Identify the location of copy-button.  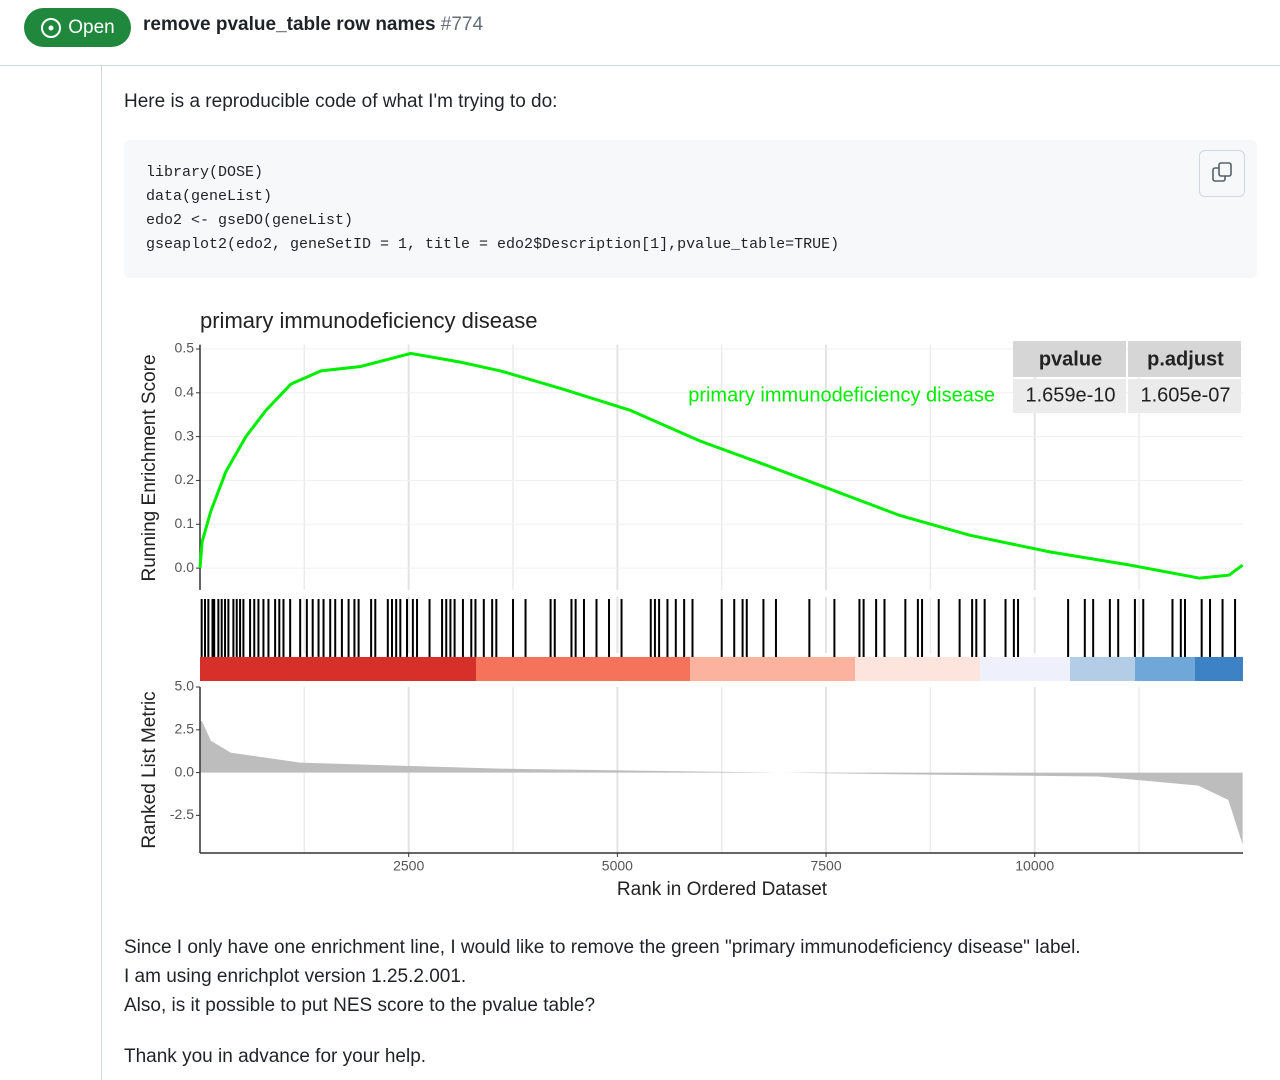
(1222, 173).